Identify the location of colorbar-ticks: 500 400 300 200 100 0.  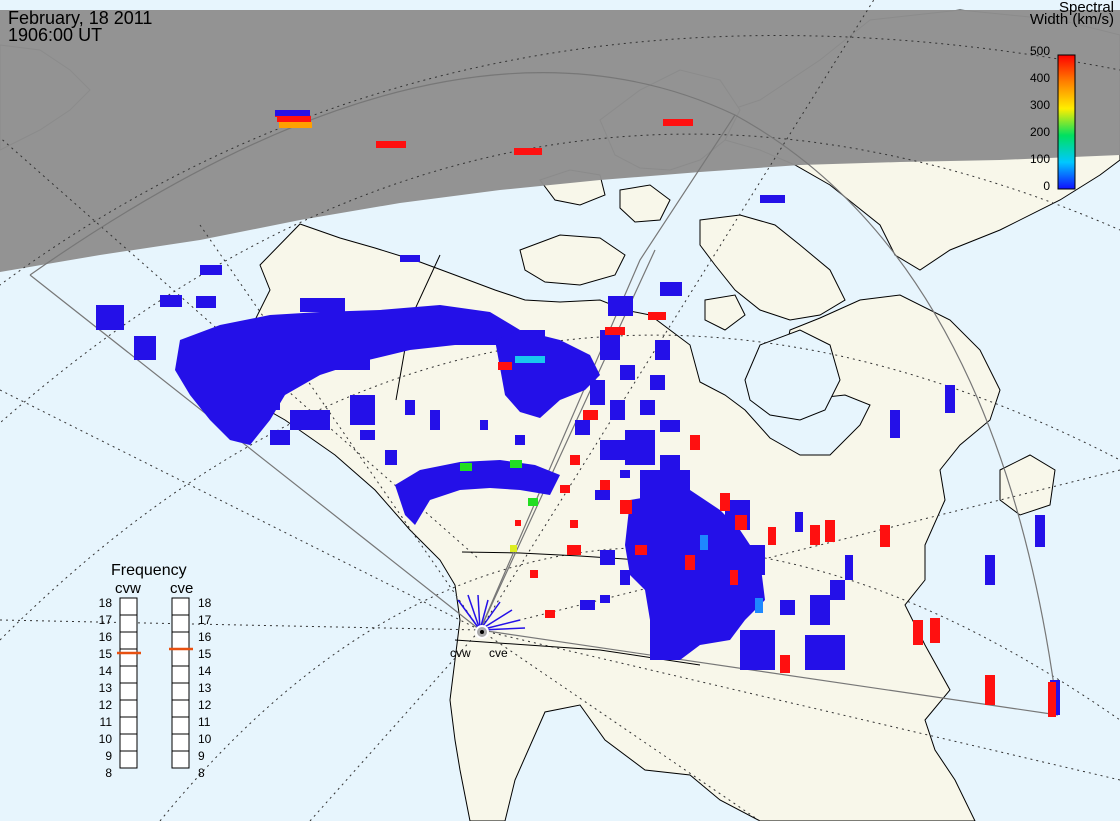
(1040, 118).